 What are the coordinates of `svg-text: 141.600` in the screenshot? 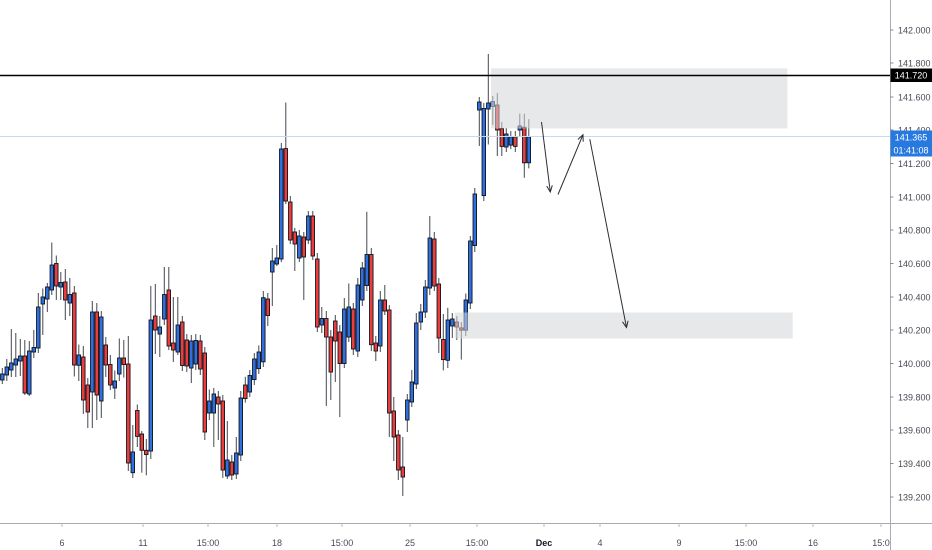 It's located at (914, 98).